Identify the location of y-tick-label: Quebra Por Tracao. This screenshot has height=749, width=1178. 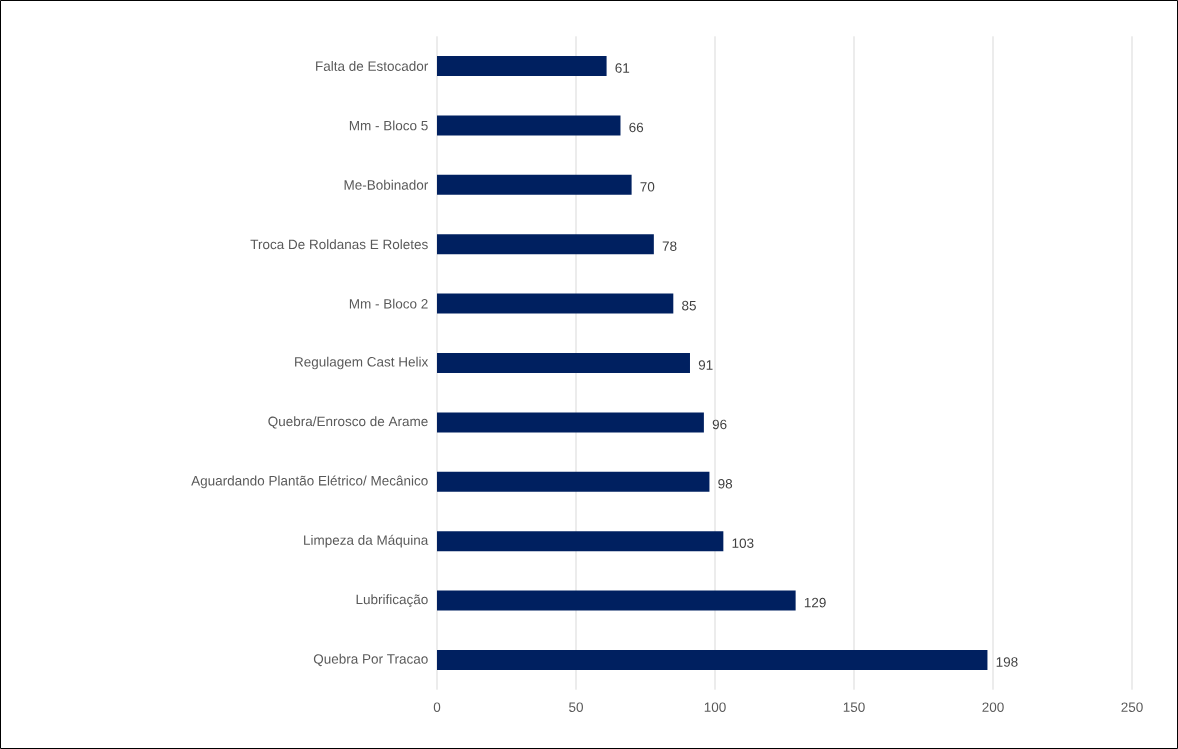
(370, 660).